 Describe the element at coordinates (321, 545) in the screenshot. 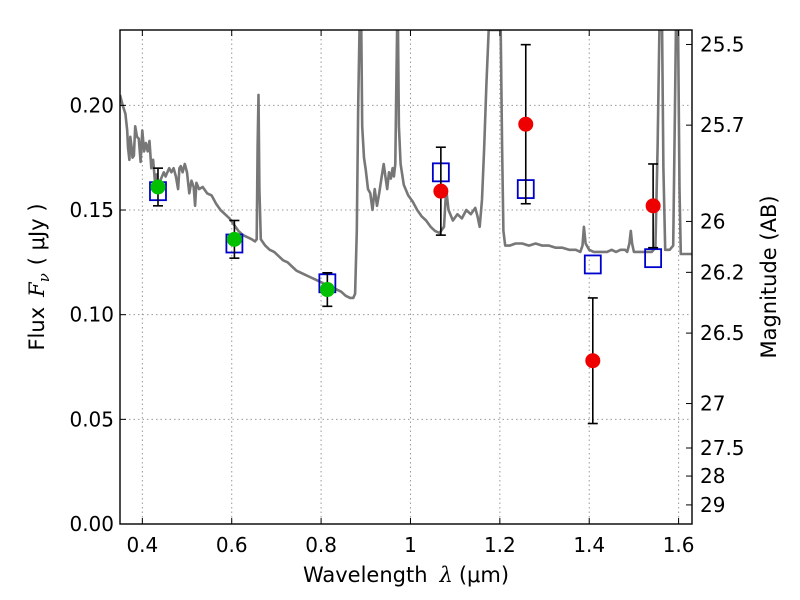

I see `x-tick-label: 0.8` at that location.